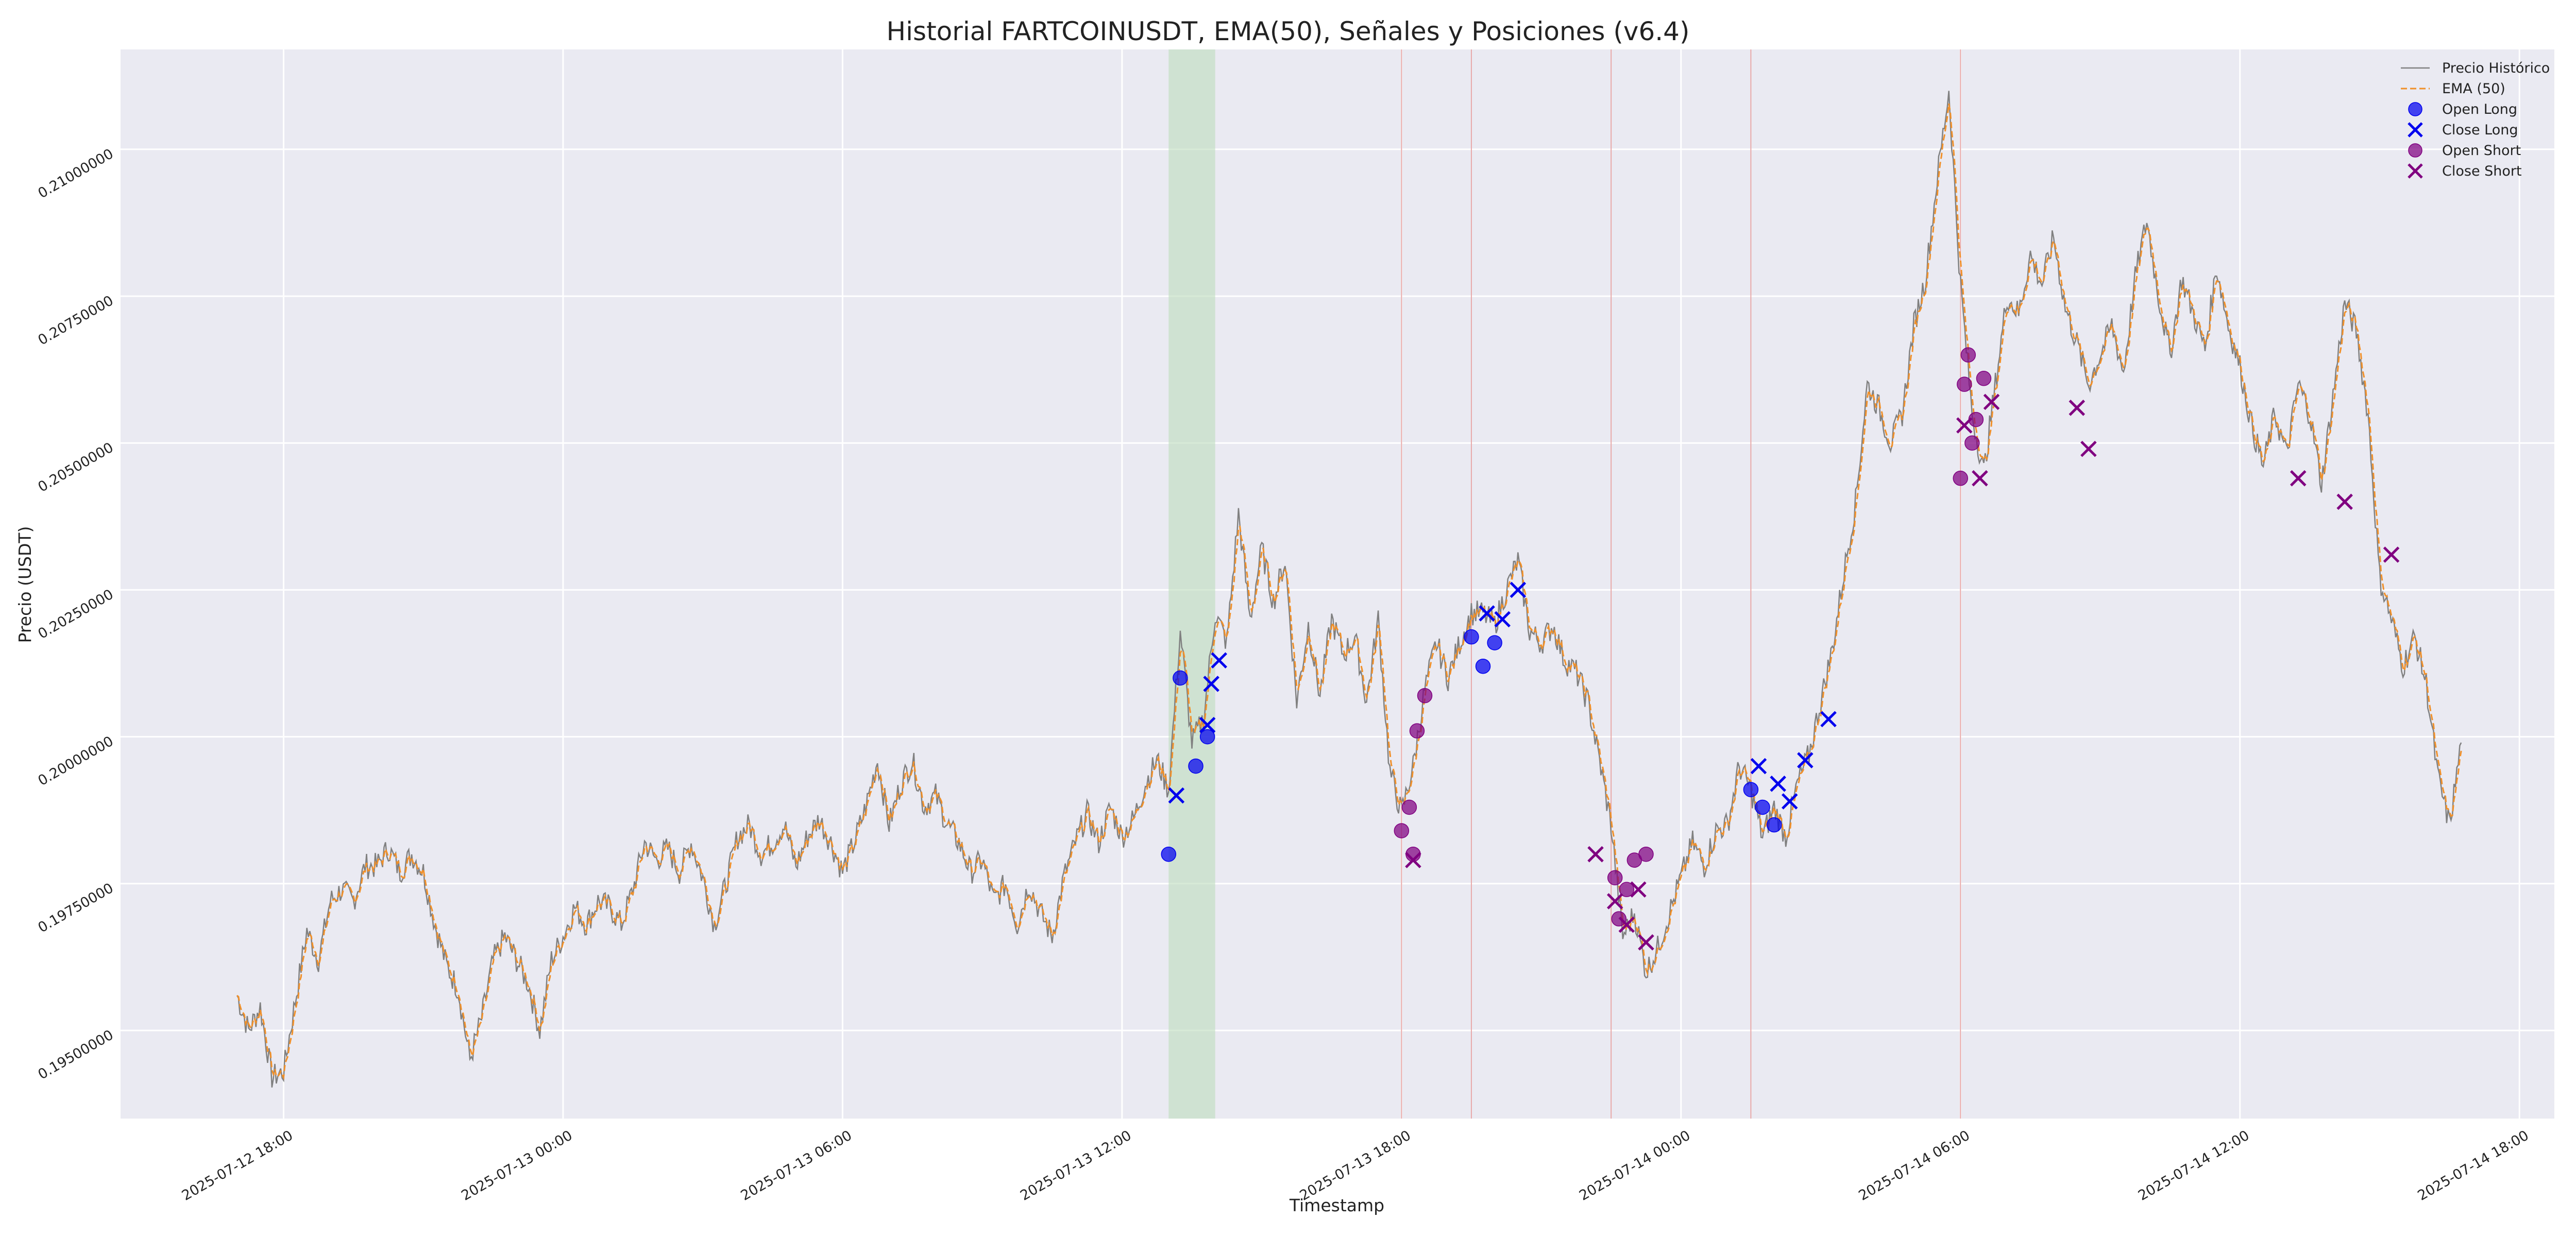 The image size is (2576, 1236). Describe the element at coordinates (1915, 1165) in the screenshot. I see `x-tick-label: 2025-07-14 06:00` at that location.